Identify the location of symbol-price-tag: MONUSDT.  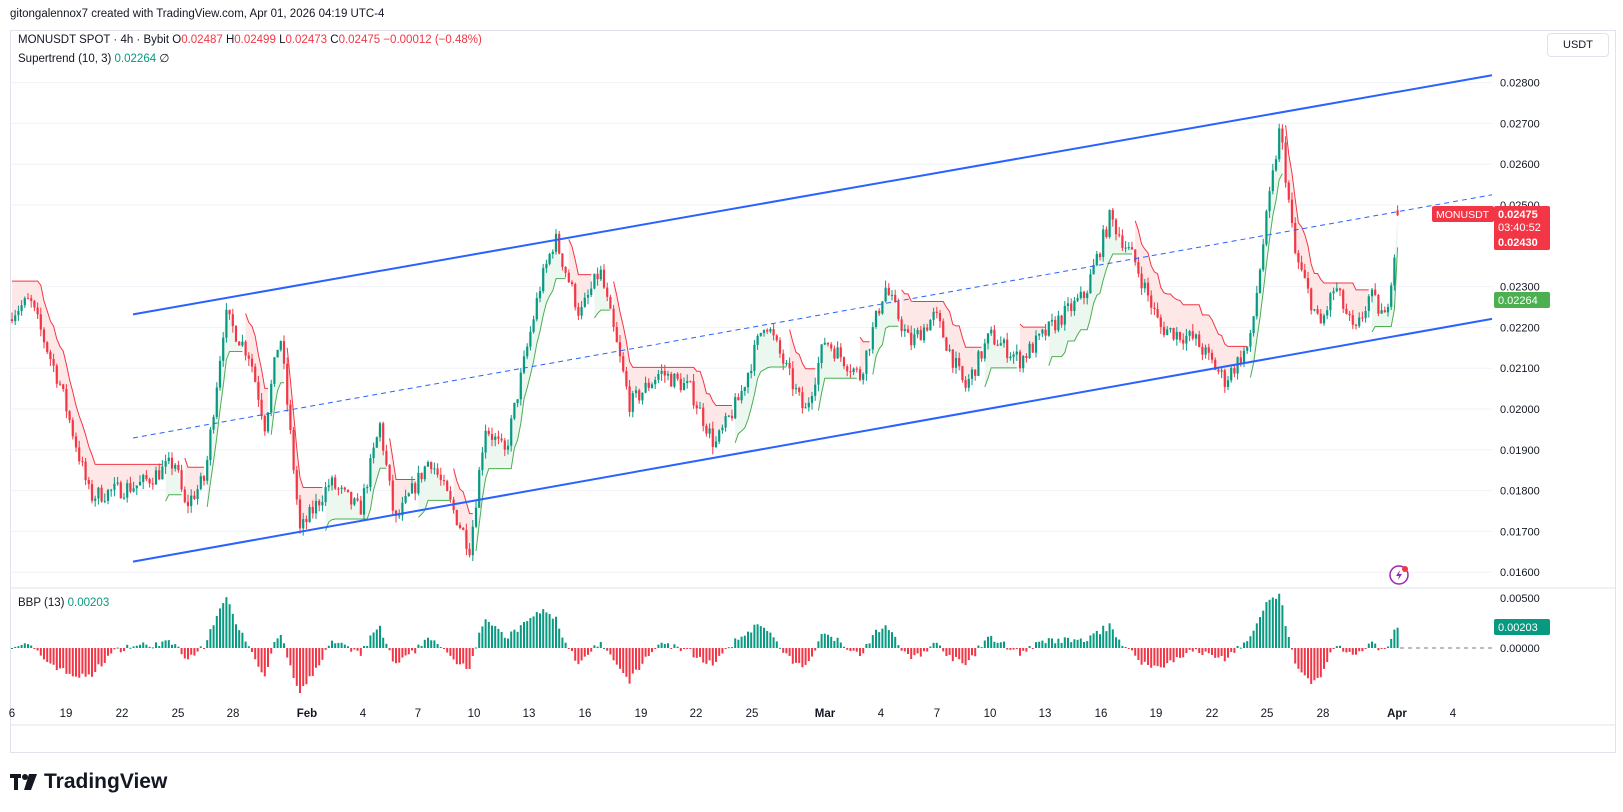
(1463, 214).